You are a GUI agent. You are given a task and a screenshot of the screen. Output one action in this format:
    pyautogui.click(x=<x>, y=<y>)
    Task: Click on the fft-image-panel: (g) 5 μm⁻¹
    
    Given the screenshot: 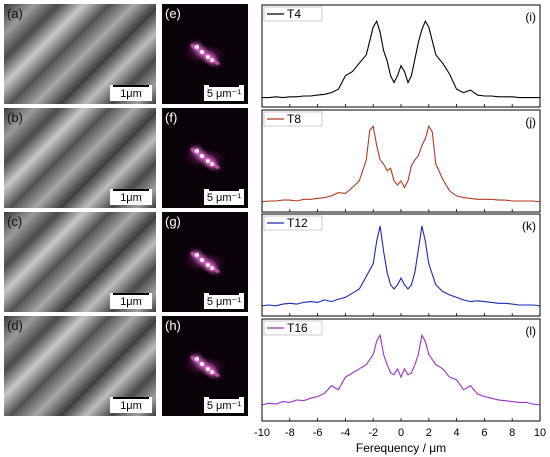 What is the action you would take?
    pyautogui.click(x=205, y=262)
    